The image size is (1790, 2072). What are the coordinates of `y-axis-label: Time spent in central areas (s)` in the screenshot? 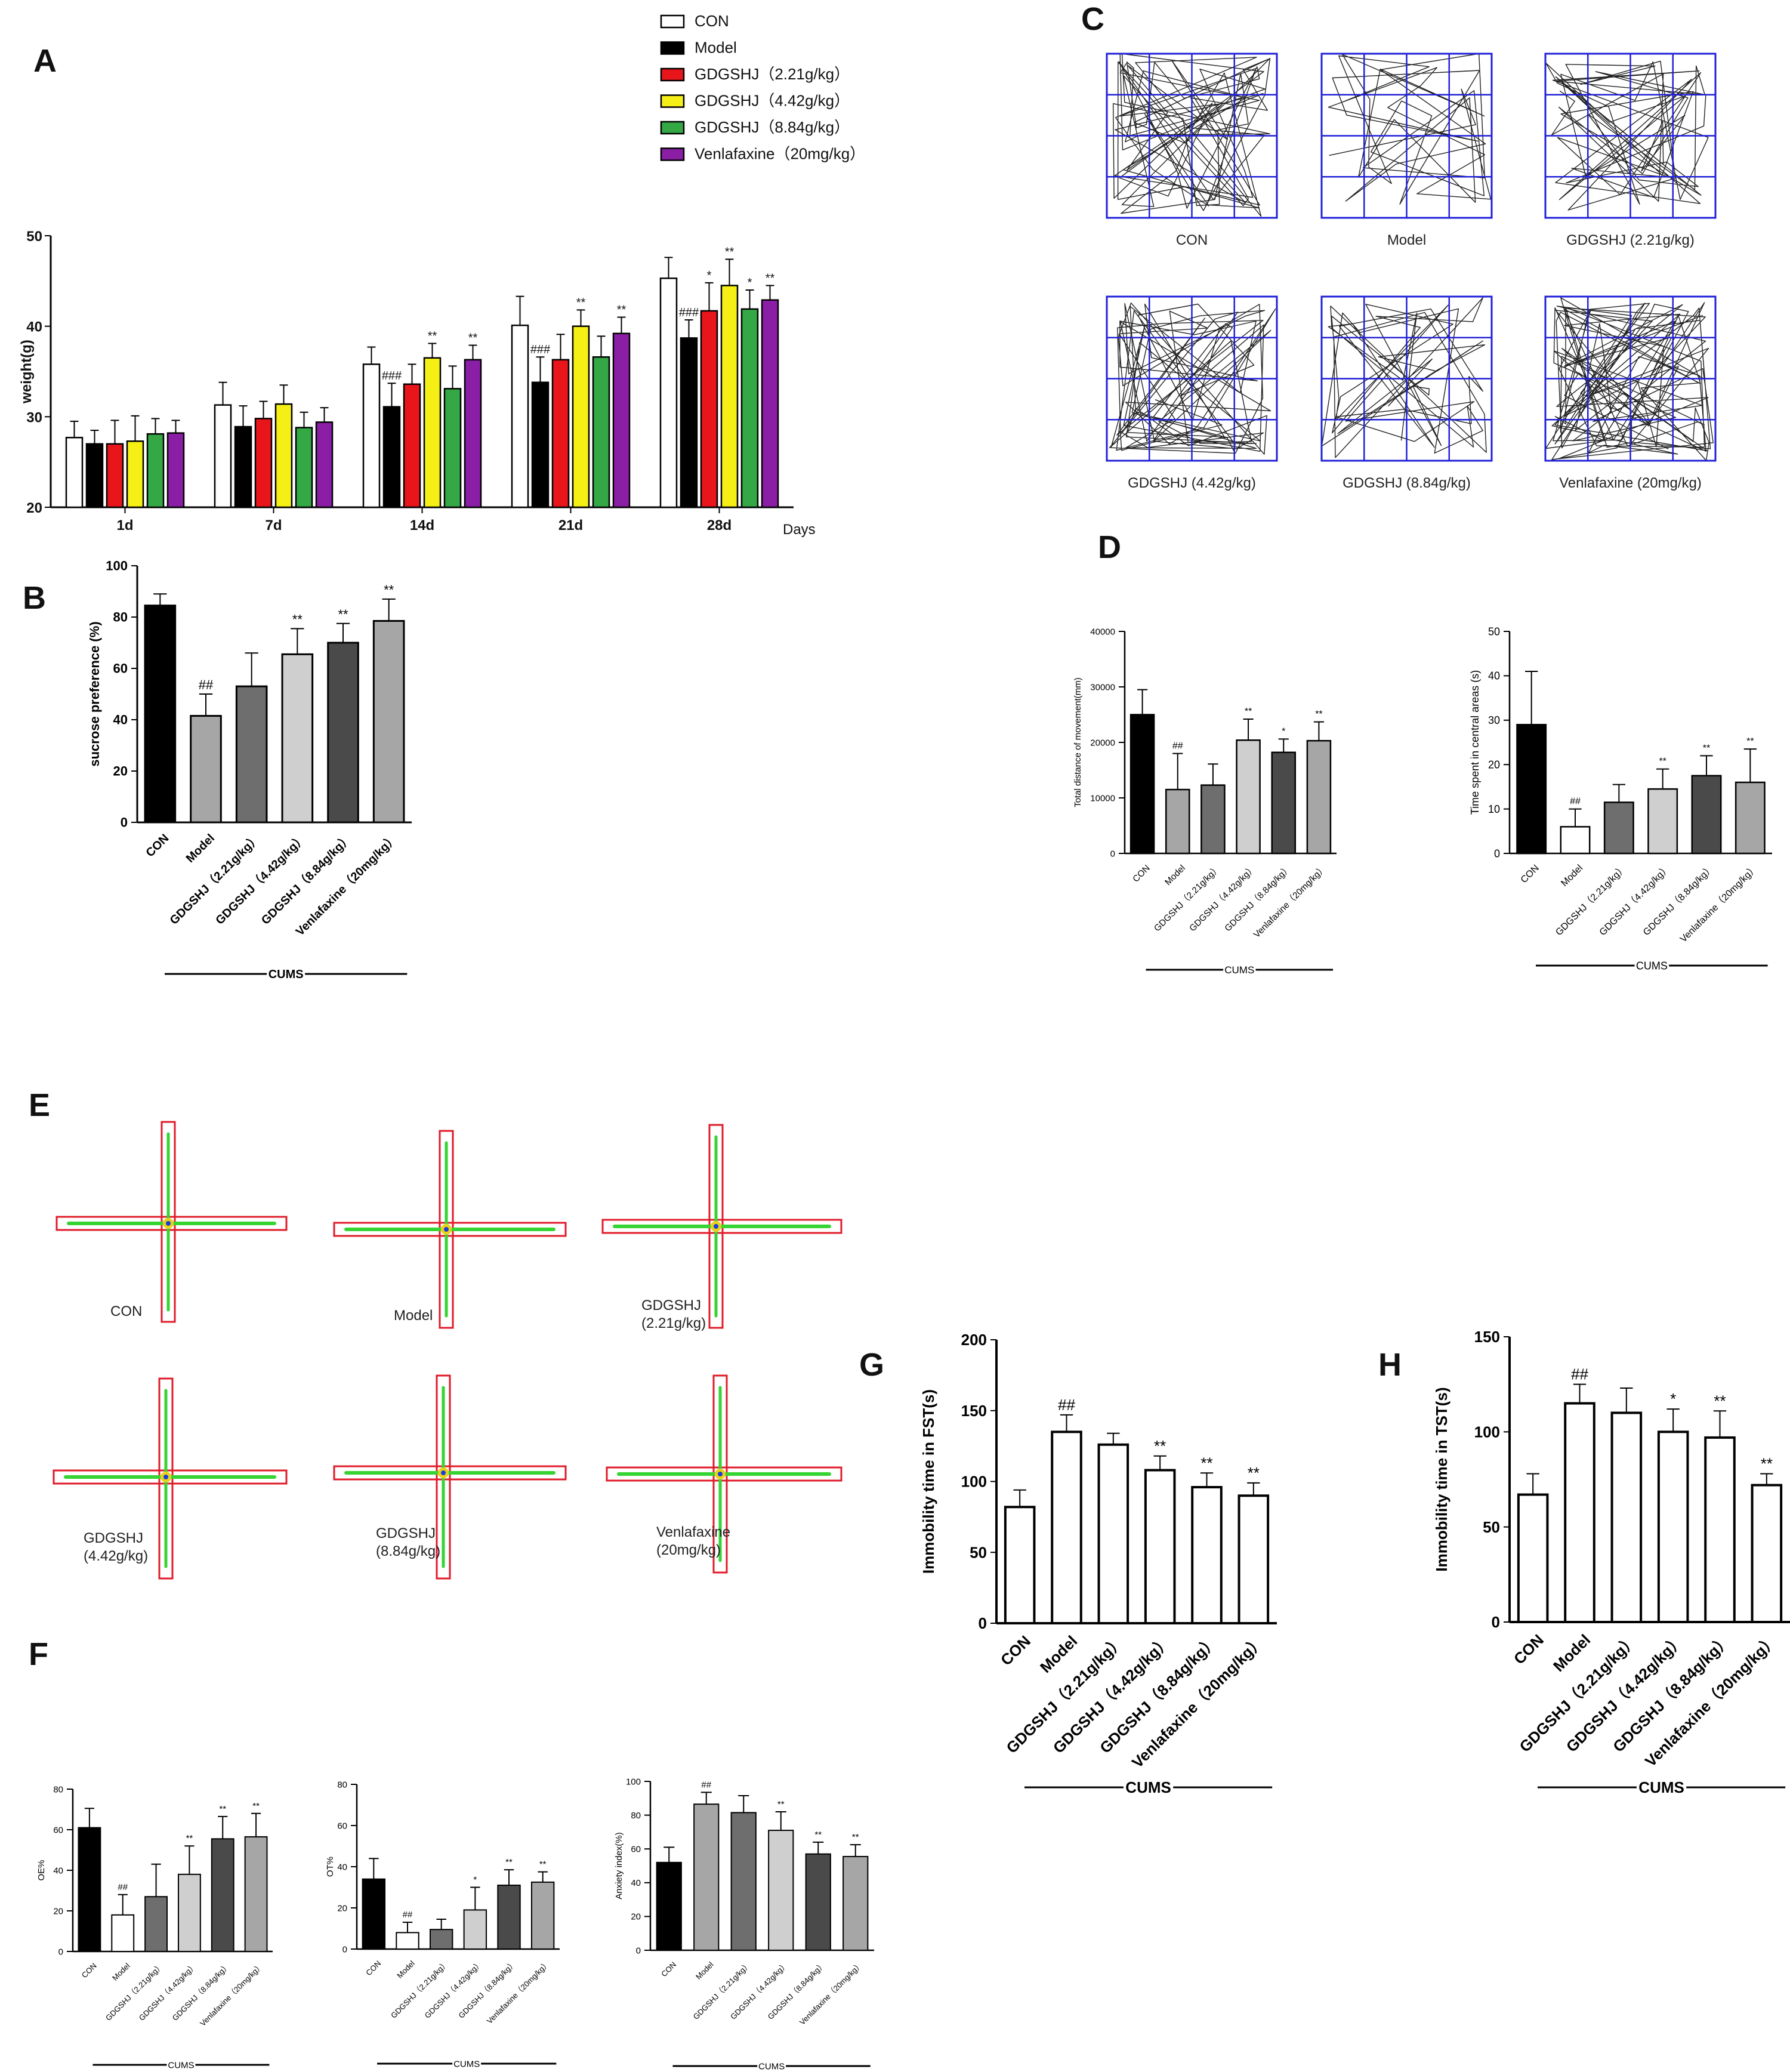 It's located at (1475, 742).